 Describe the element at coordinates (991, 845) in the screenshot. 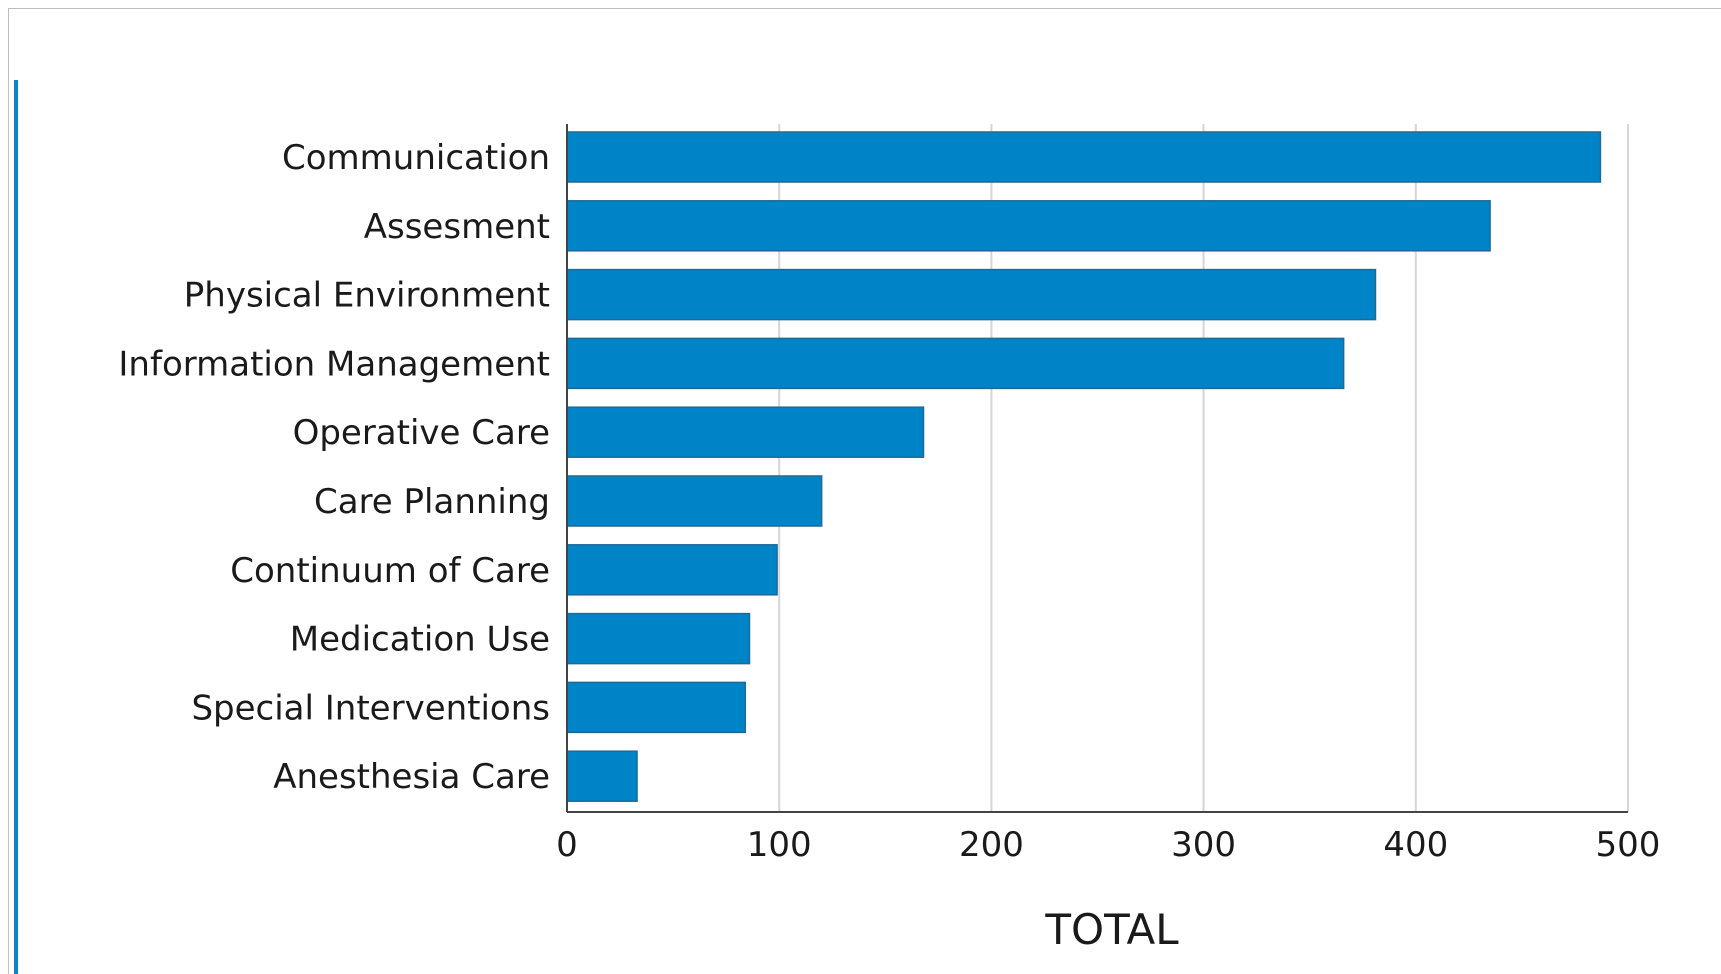

I see `x-tick-label: 200` at that location.